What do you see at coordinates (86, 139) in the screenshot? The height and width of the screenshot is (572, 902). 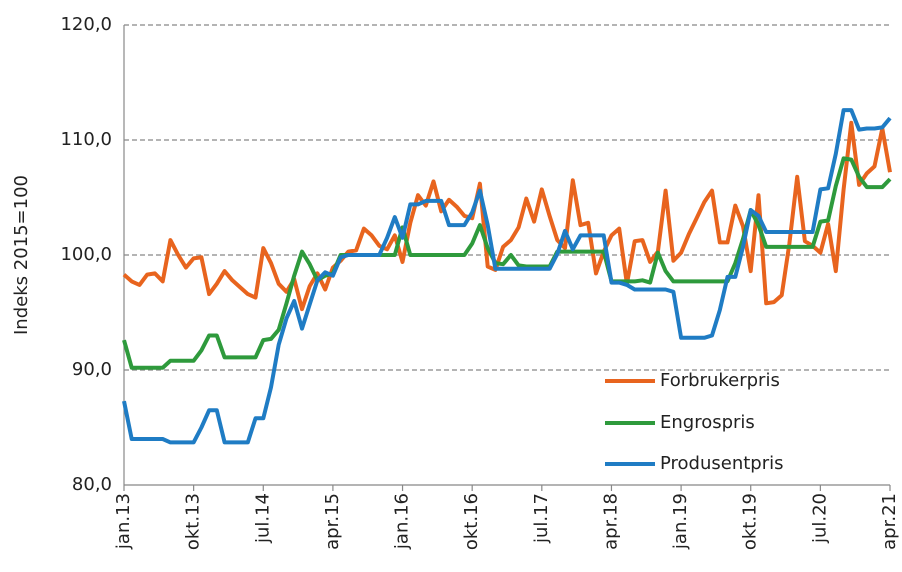 I see `y-tick-label: 110,0` at bounding box center [86, 139].